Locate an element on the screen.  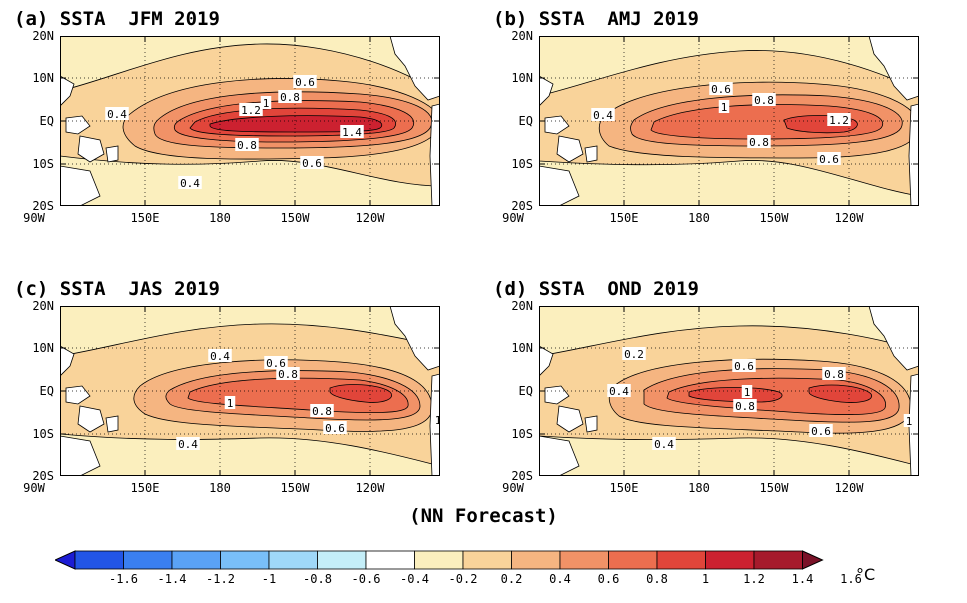
colorbar-arrow-low is located at coordinates (65, 560).